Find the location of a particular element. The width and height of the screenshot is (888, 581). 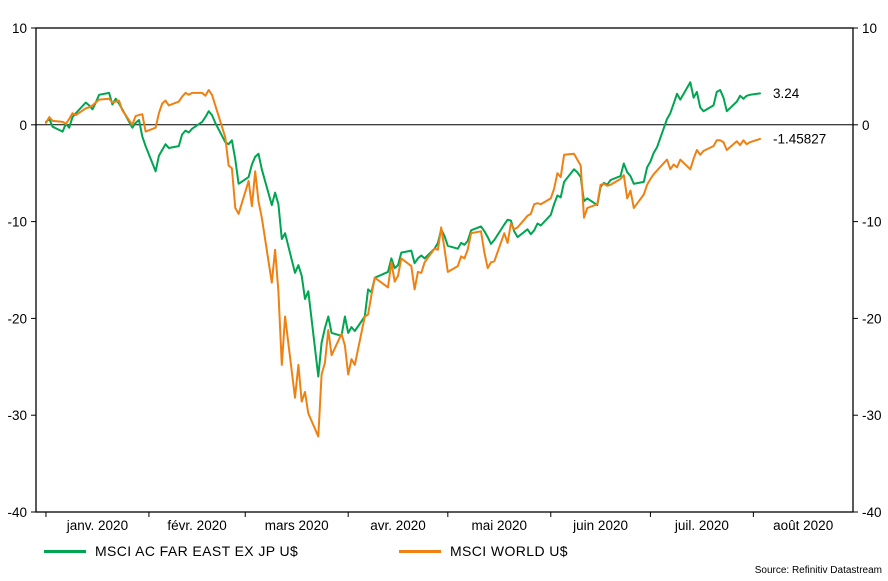

y-axis-label-right: -30 is located at coordinates (872, 415).